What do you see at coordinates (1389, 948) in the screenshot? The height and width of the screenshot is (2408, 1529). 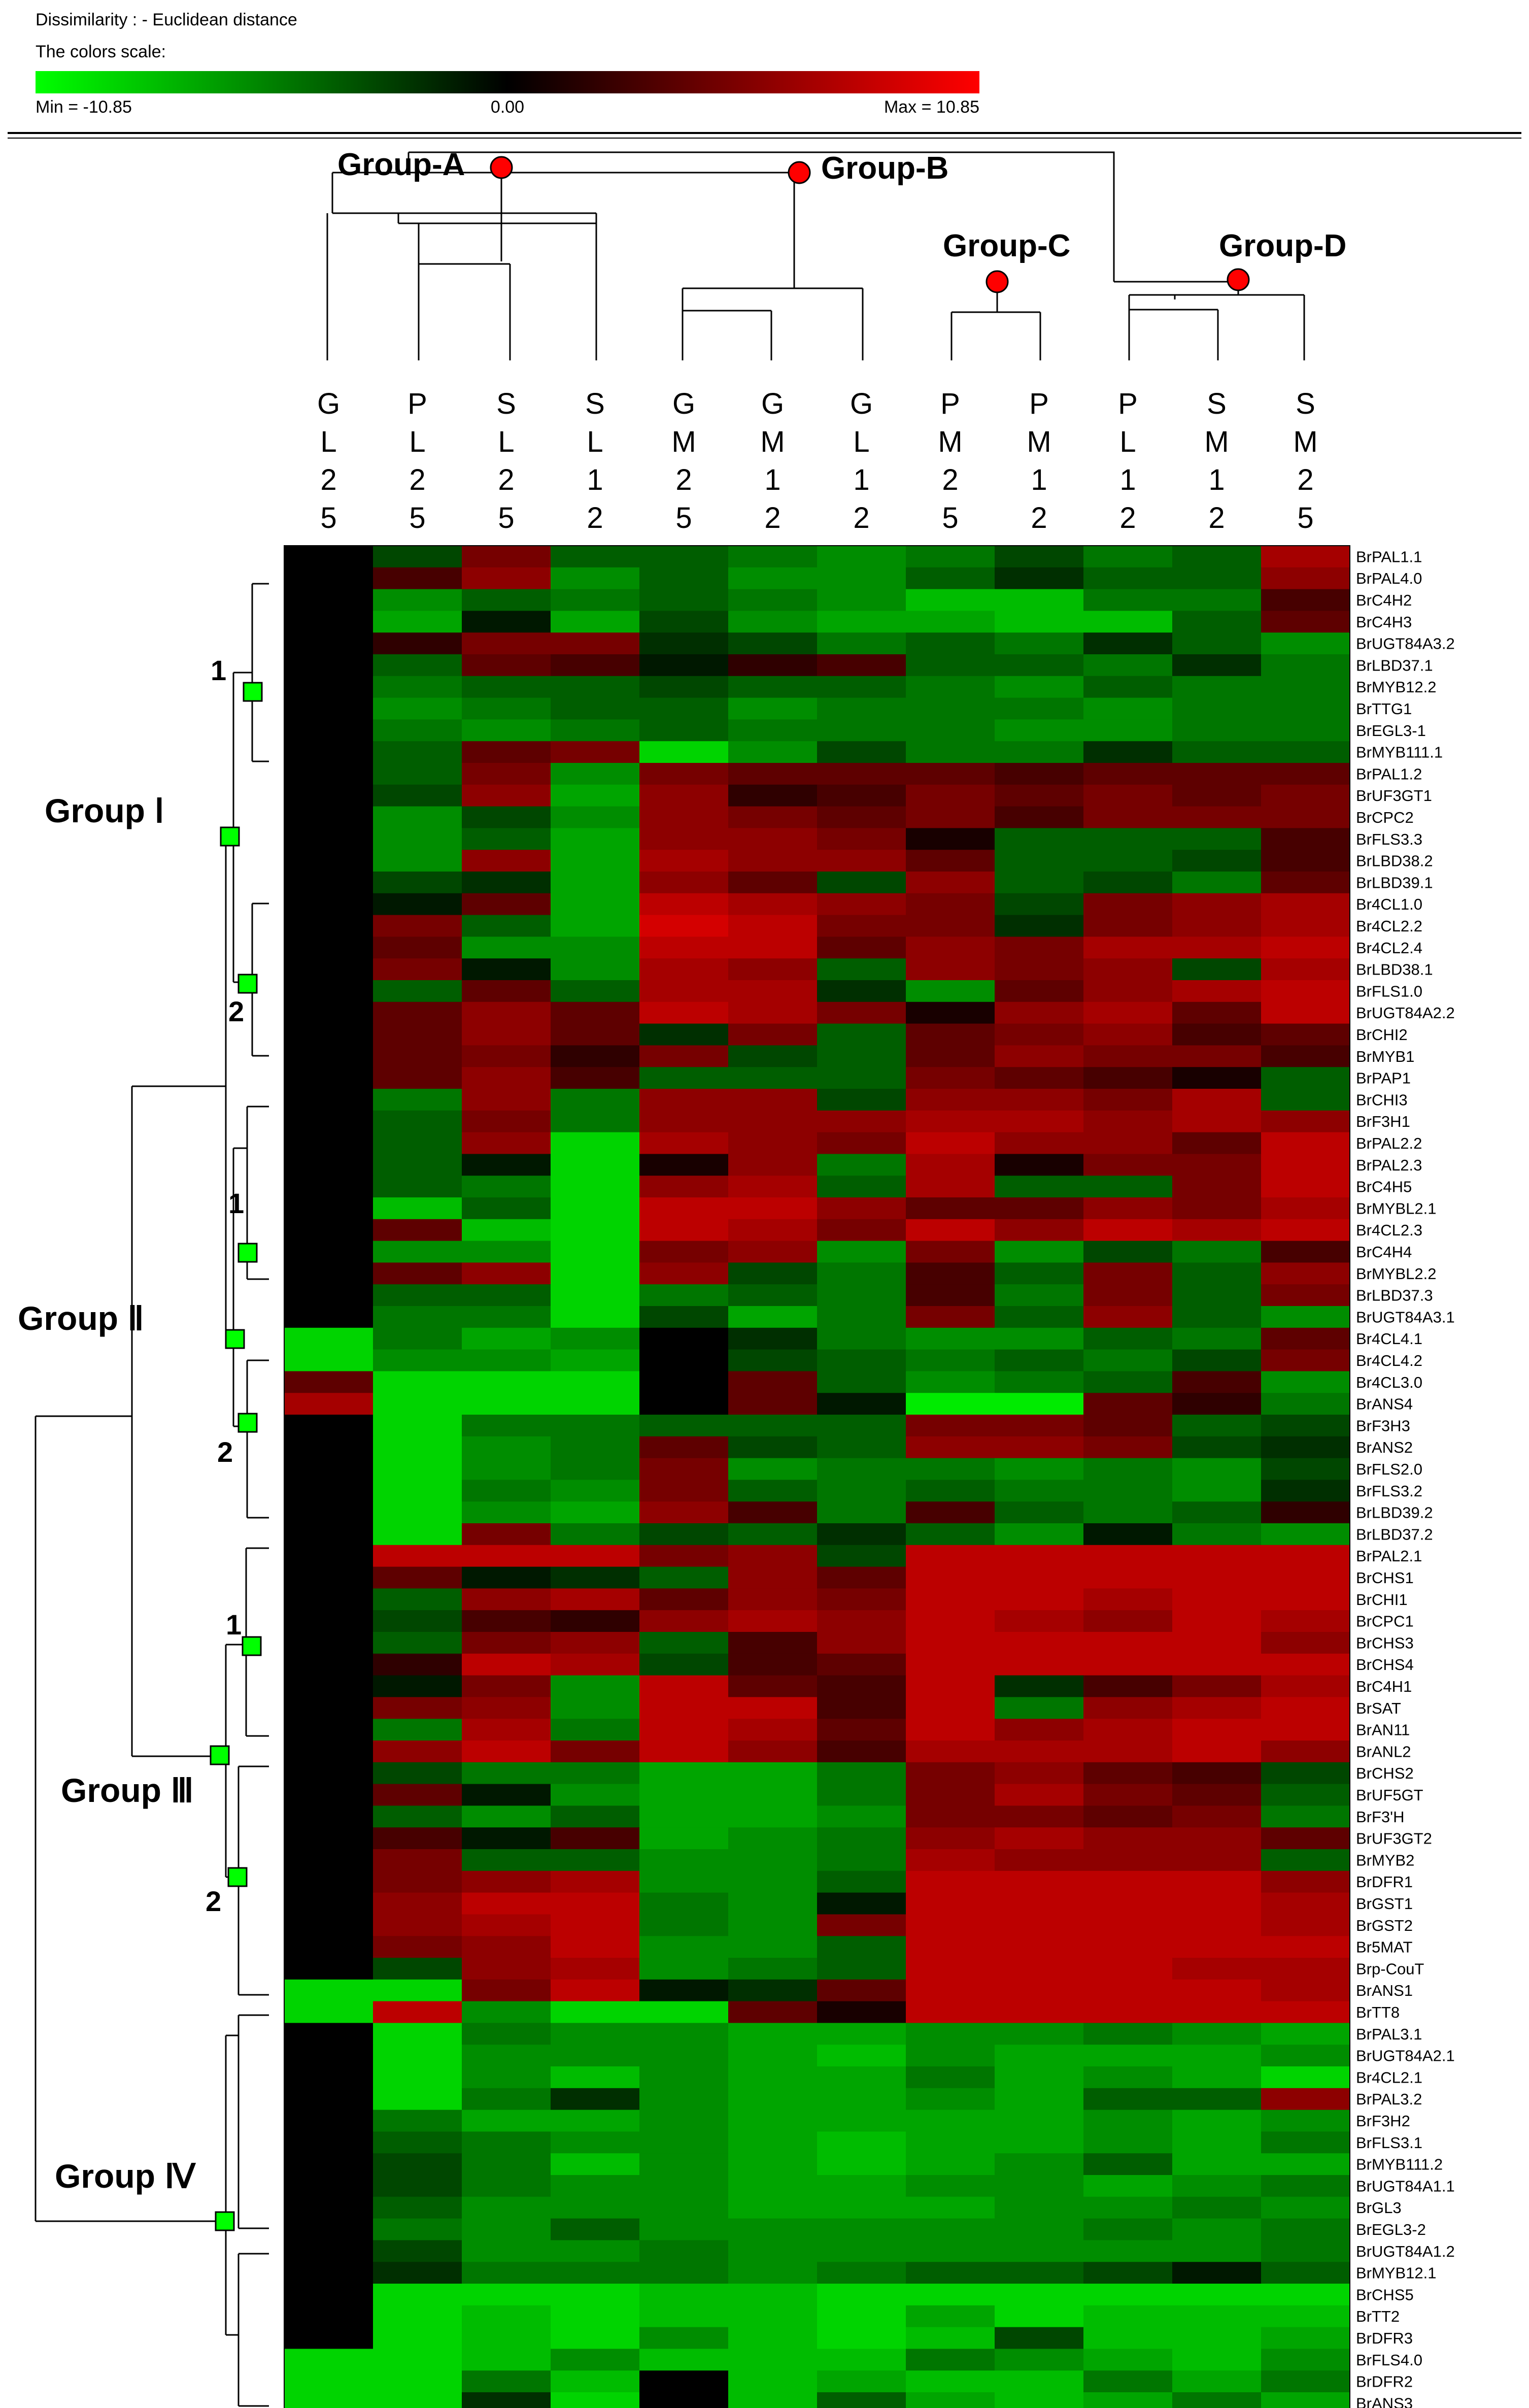 I see `row-label: Br4CL2.4` at bounding box center [1389, 948].